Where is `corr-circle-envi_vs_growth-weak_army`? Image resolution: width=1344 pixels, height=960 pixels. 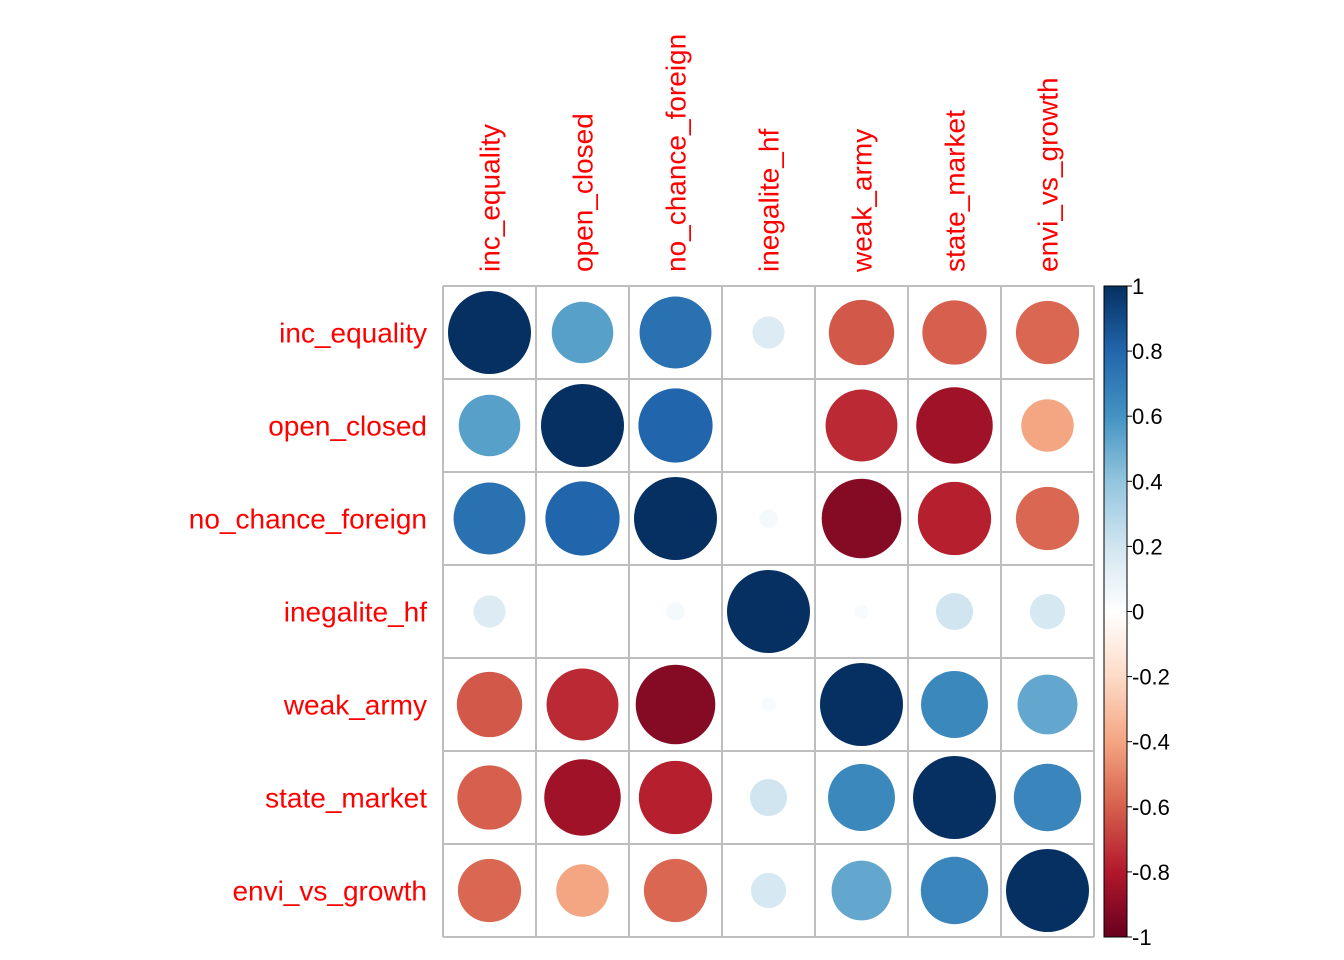 corr-circle-envi_vs_growth-weak_army is located at coordinates (861, 890).